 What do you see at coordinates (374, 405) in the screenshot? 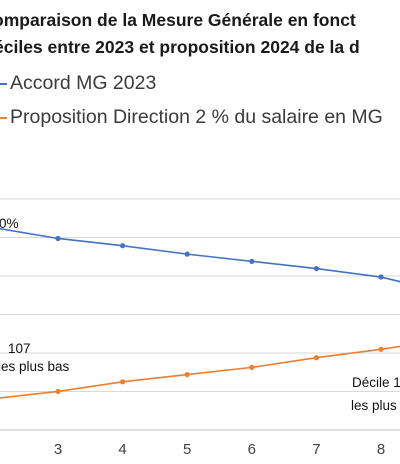
I see `annotation-high-line2: les plus` at bounding box center [374, 405].